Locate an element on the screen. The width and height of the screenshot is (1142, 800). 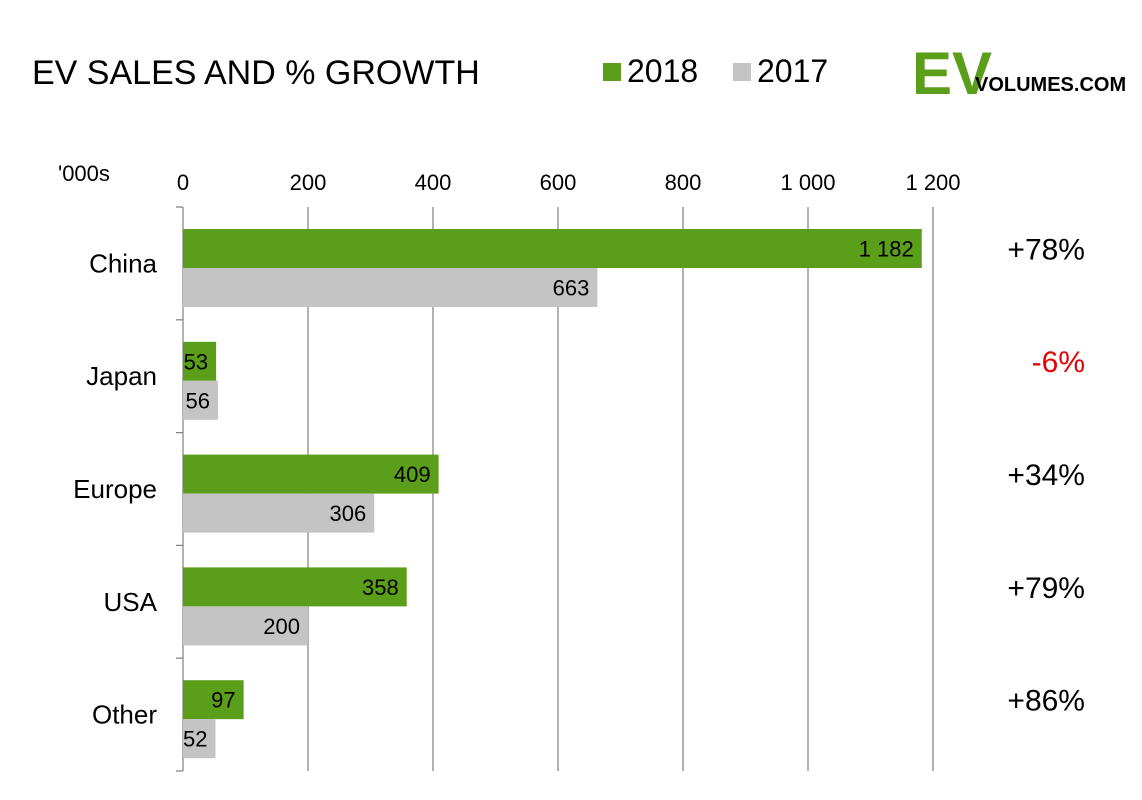
x-axis-ticks: 0 200 400 600 800 1 000 1 200 is located at coordinates (569, 182).